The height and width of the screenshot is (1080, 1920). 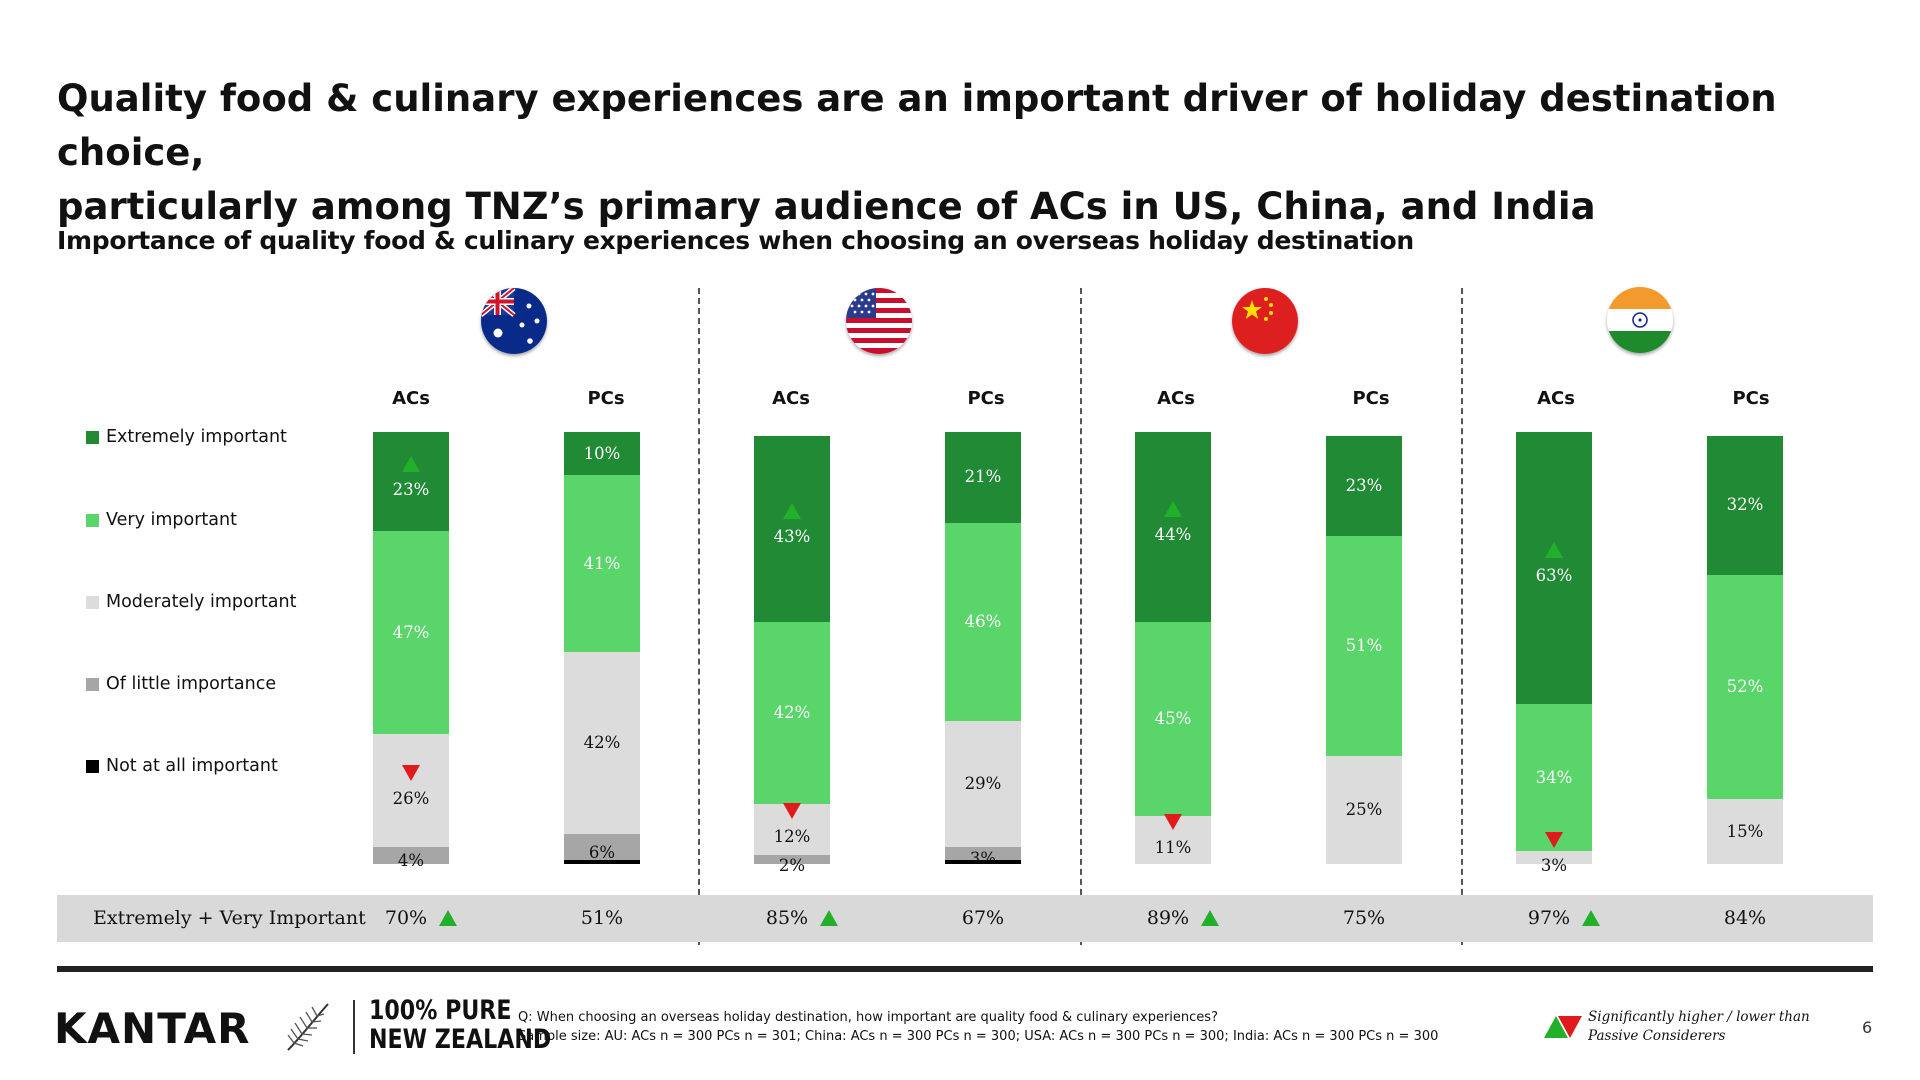 What do you see at coordinates (602, 918) in the screenshot?
I see `summary-value: 51%` at bounding box center [602, 918].